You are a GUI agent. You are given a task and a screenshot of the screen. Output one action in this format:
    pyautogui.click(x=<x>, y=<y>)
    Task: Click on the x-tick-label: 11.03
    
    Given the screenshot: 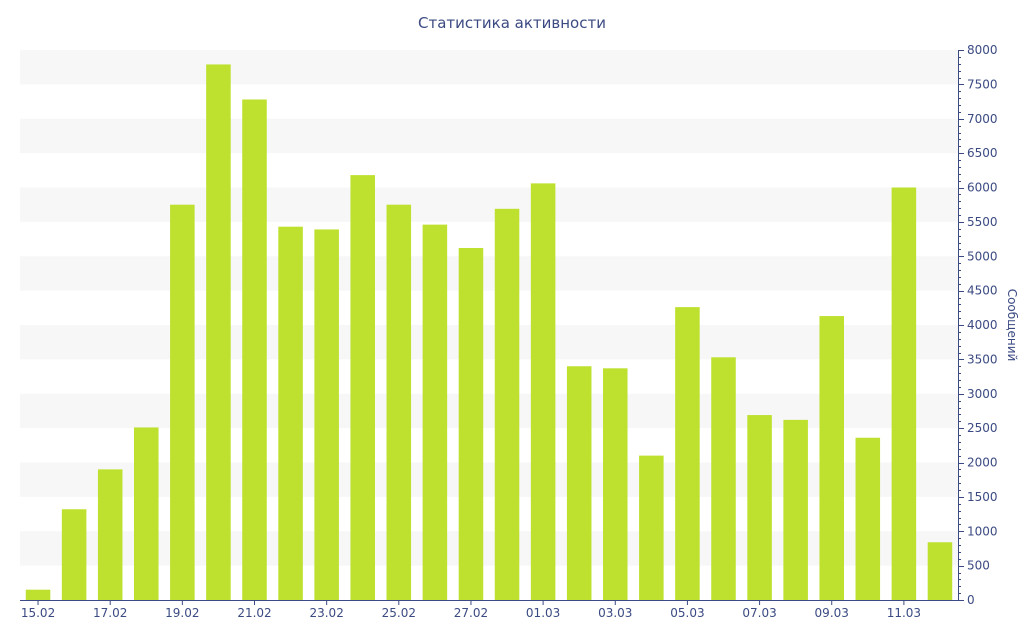 What is the action you would take?
    pyautogui.click(x=904, y=613)
    